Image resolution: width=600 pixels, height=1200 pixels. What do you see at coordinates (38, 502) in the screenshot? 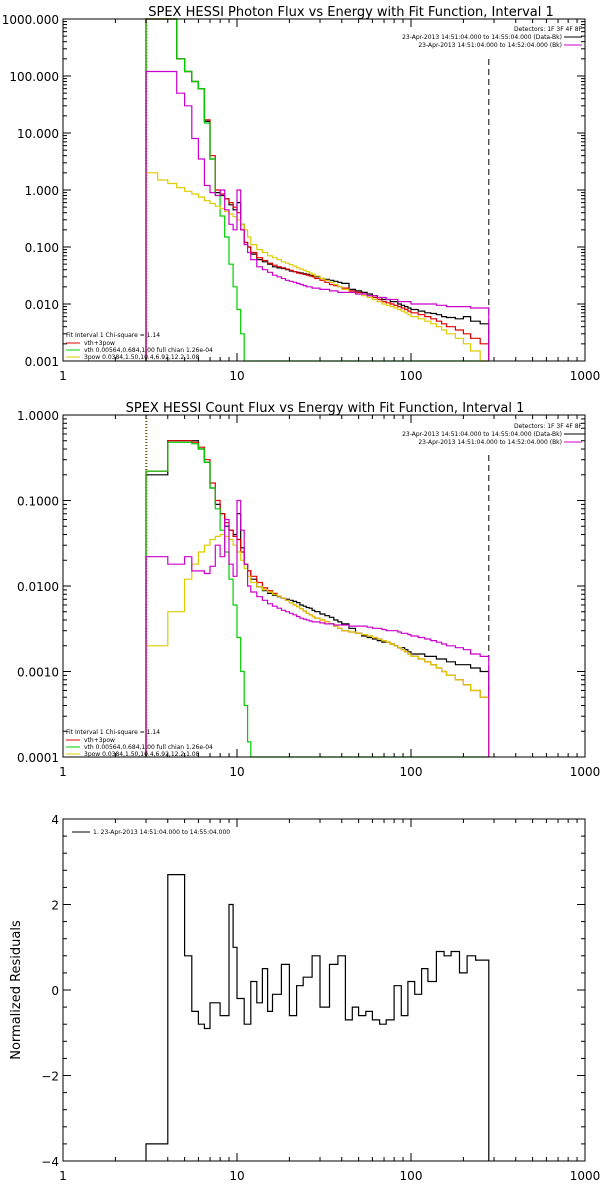
I see `count-flux-ytick-label: 0.1000` at bounding box center [38, 502].